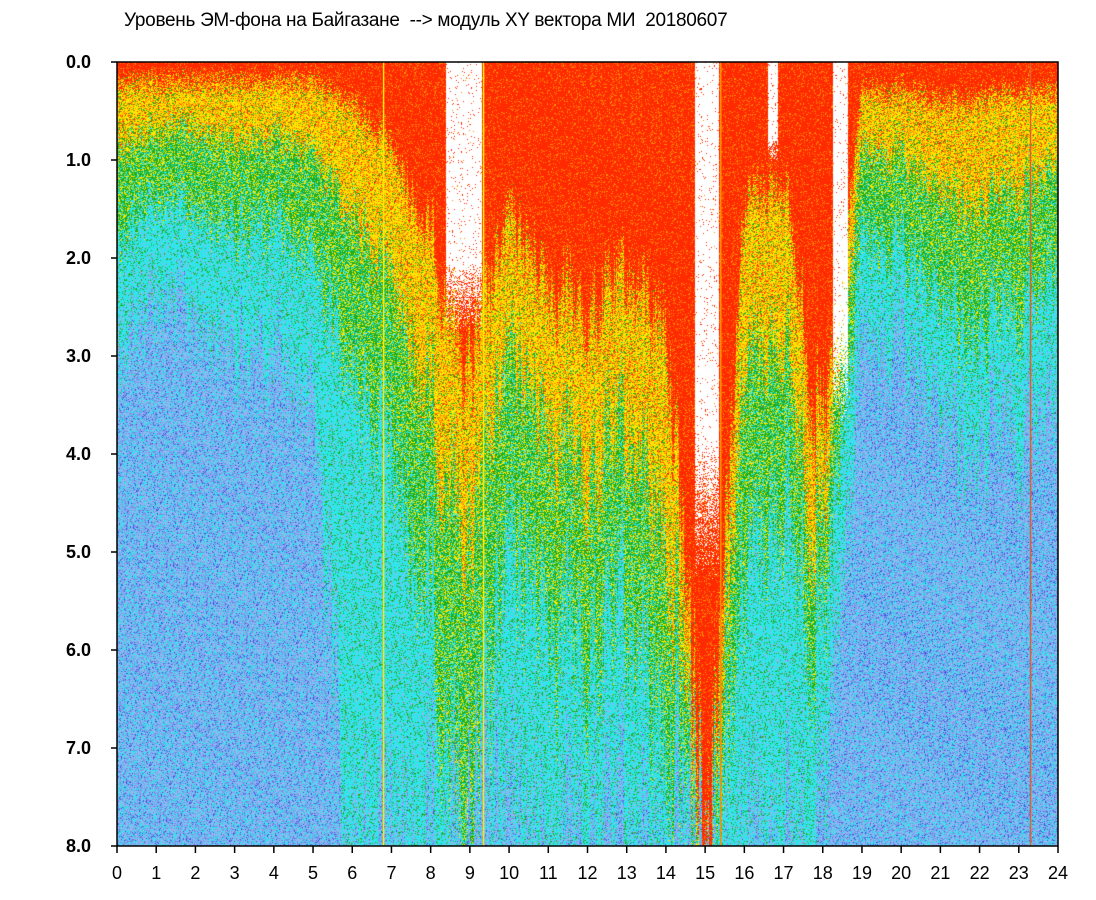 This screenshot has width=1096, height=900. What do you see at coordinates (548, 873) in the screenshot?
I see `x-tick-label: 11` at bounding box center [548, 873].